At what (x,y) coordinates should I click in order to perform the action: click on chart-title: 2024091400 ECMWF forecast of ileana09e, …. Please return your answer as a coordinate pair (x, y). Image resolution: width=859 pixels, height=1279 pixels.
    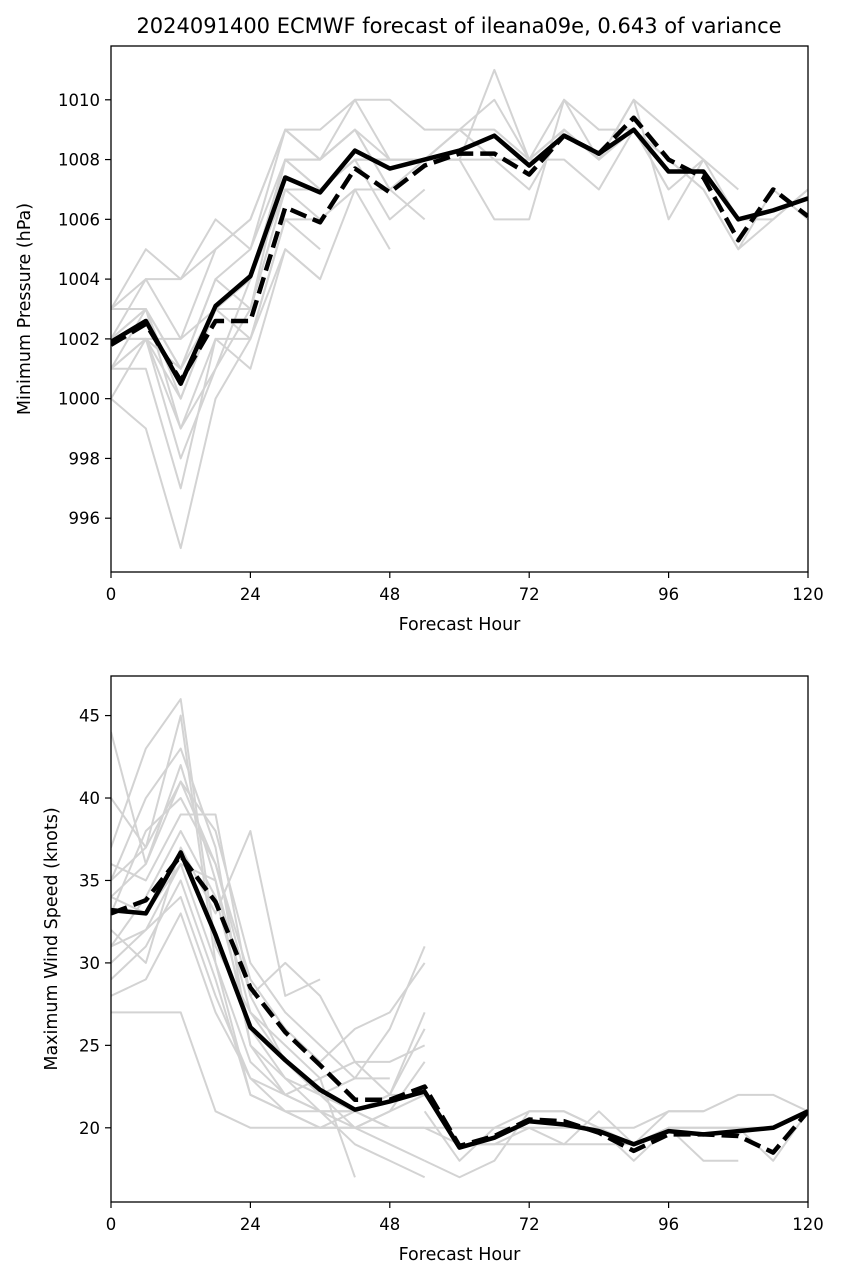
    Looking at the image, I should click on (458, 26).